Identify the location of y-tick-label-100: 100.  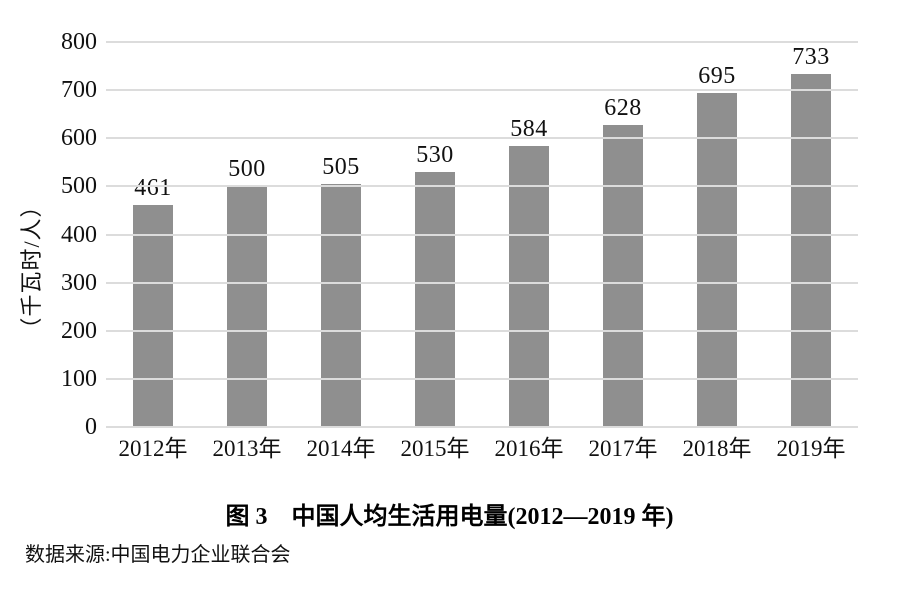
(79, 378).